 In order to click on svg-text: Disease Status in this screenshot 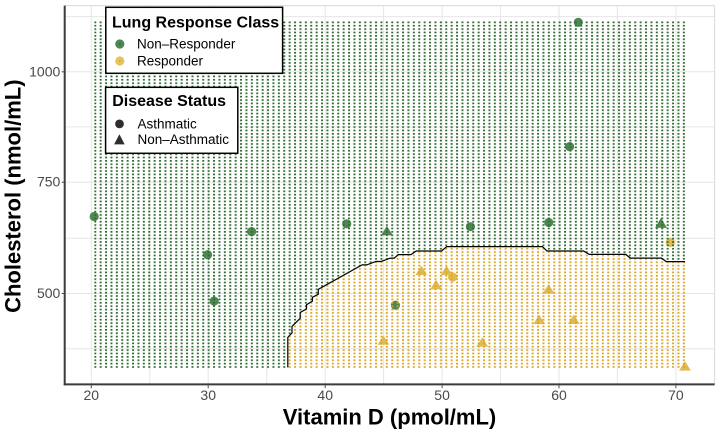, I will do `click(169, 101)`.